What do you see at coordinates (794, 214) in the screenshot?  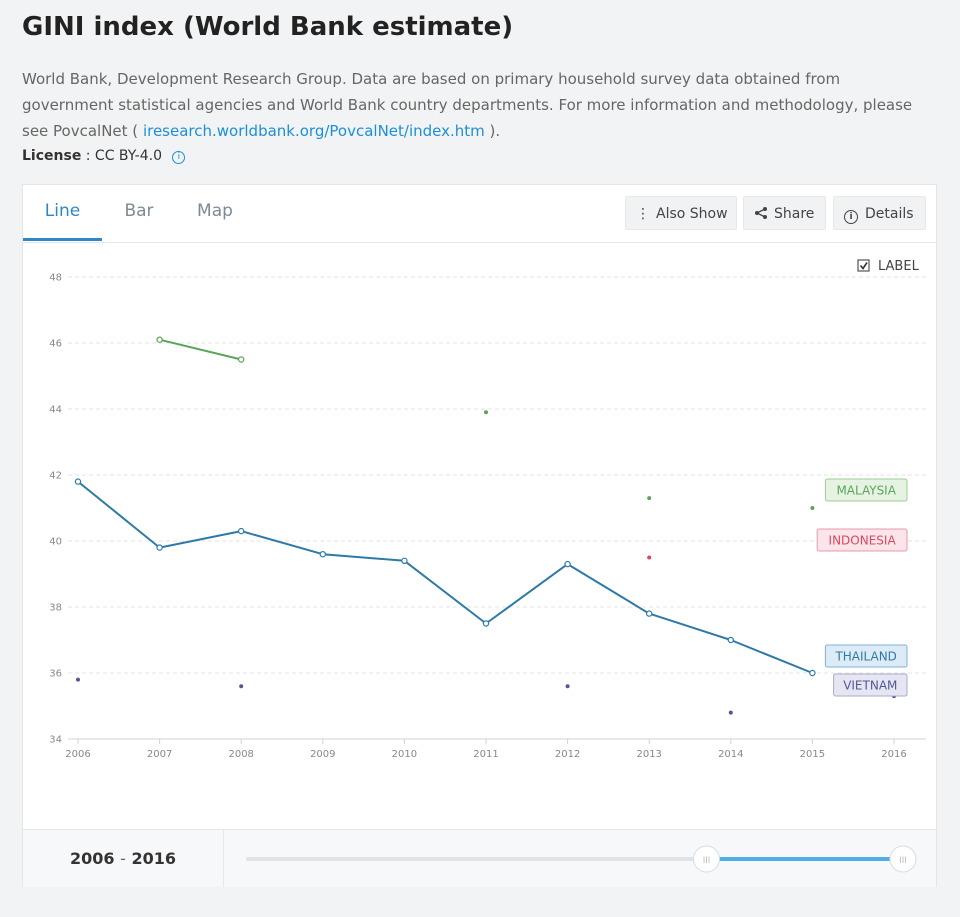 I see `share-label: Share` at bounding box center [794, 214].